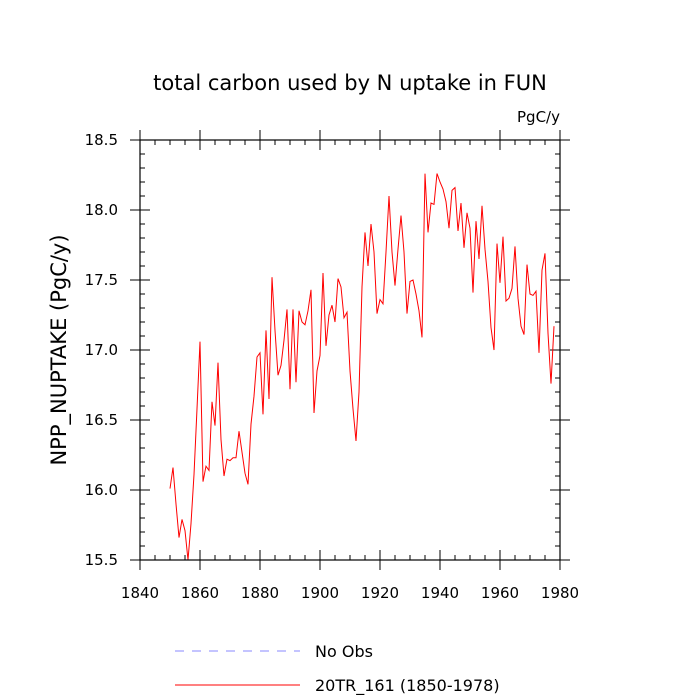 The height and width of the screenshot is (700, 700). Describe the element at coordinates (101, 560) in the screenshot. I see `y-tick-label: 15.5` at that location.